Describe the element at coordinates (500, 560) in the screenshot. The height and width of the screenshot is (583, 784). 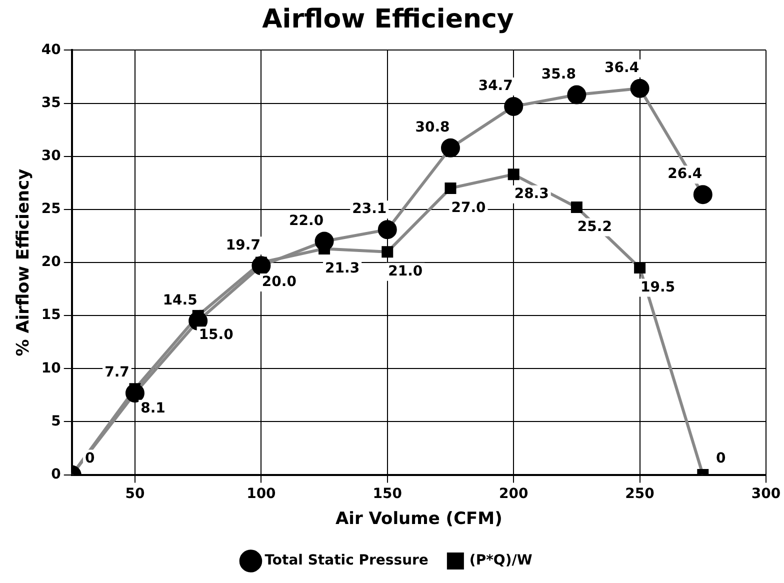
I see `legend-label: (P*Q)/W` at that location.